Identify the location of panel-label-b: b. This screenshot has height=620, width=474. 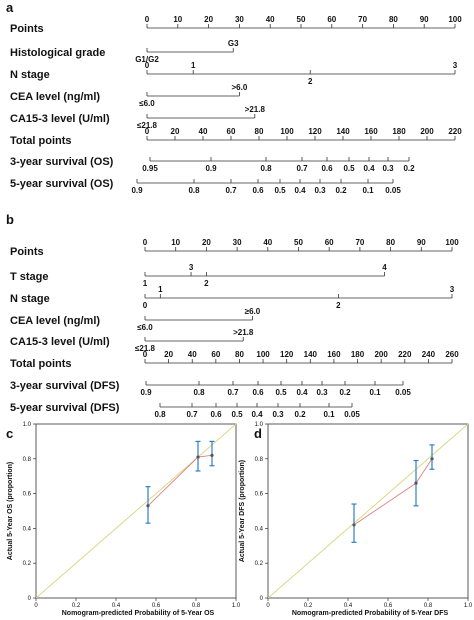
(10, 219).